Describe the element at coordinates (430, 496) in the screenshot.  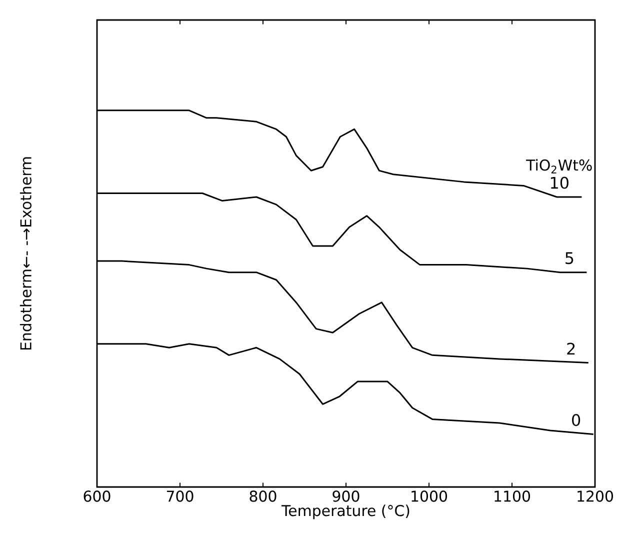
I see `x-tick-label: 1000` at that location.